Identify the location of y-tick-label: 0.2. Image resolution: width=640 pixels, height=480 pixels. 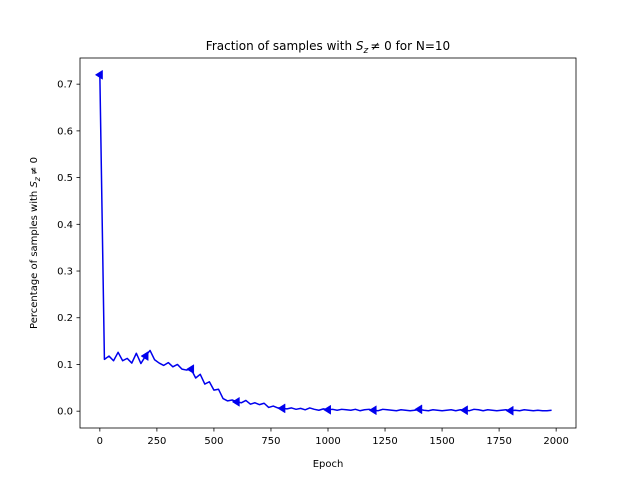
(65, 318).